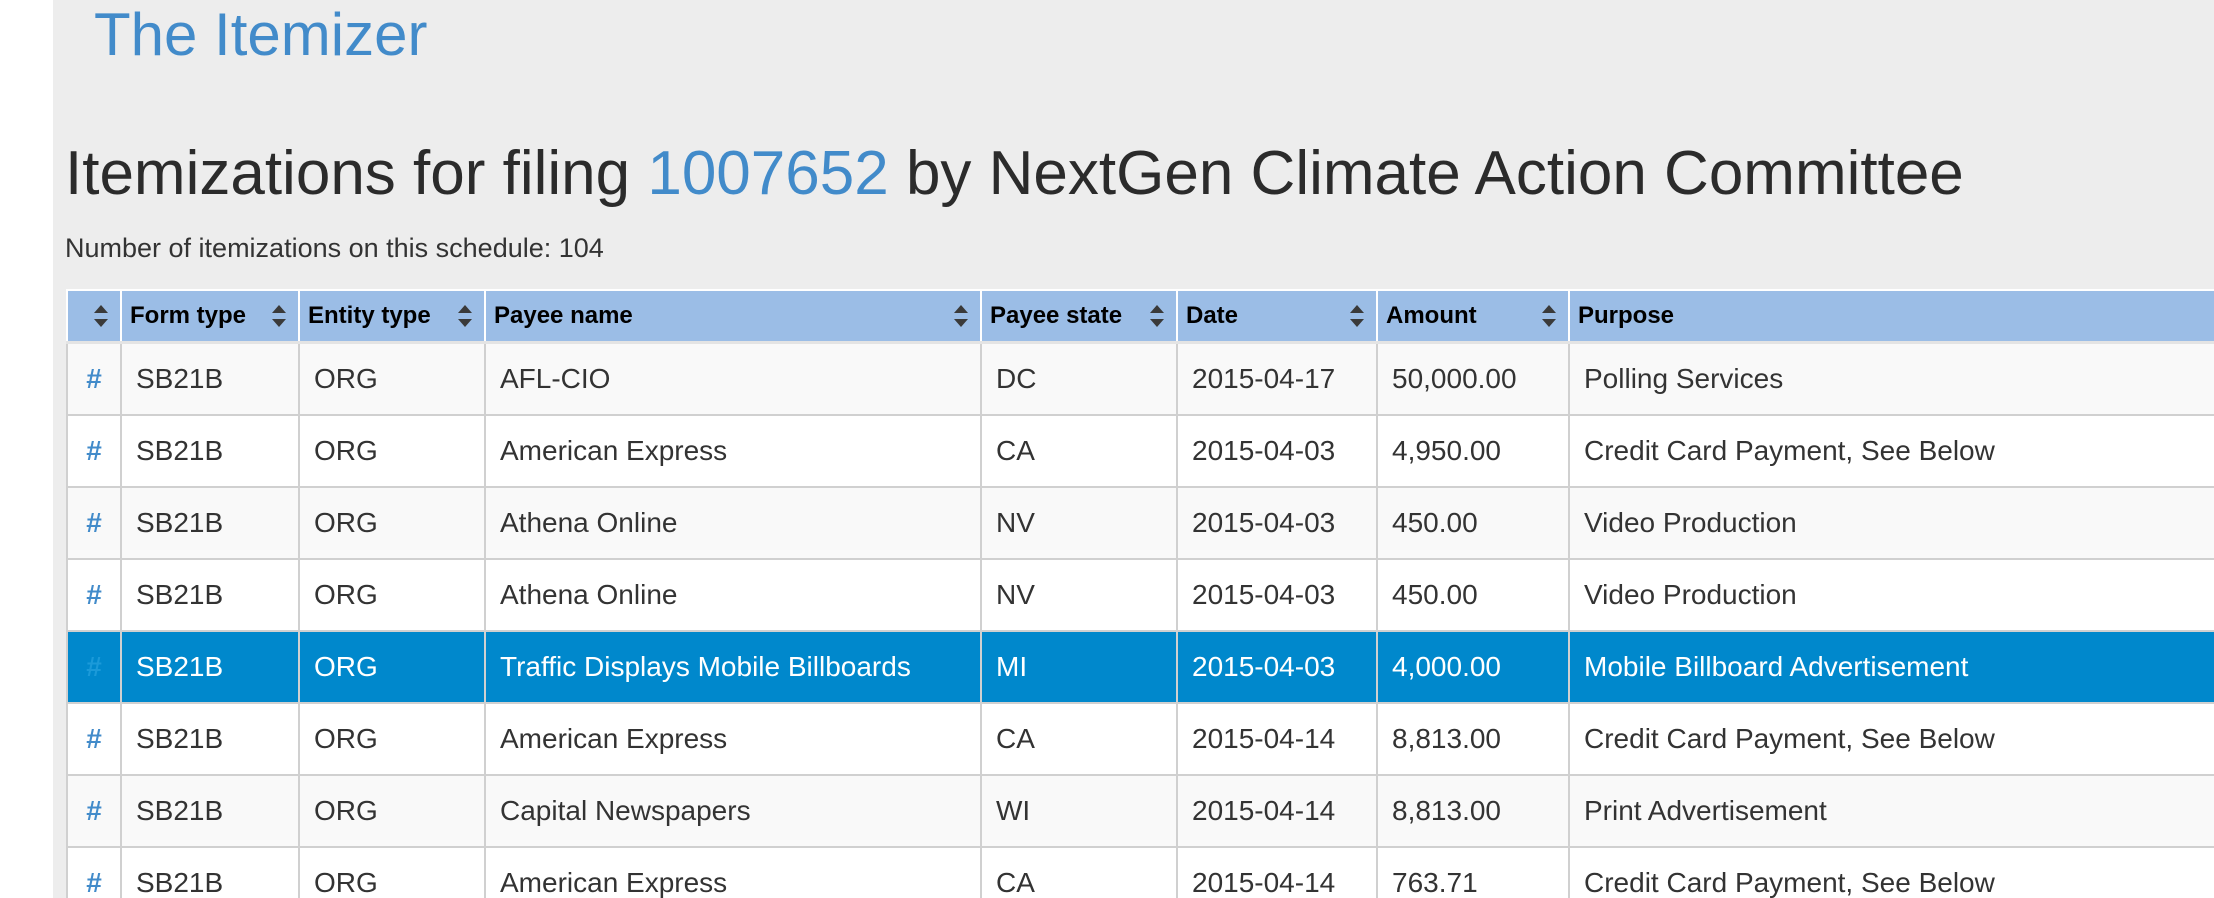  I want to click on cell-amount: 4,000.00, so click(1473, 667).